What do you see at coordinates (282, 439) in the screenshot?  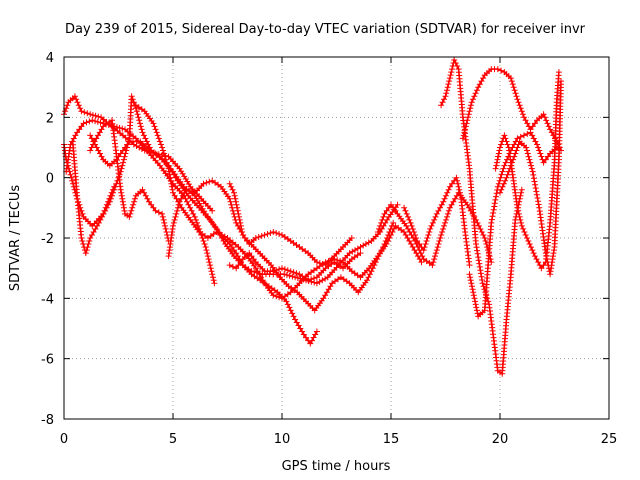 I see `x-tick-label: 10` at bounding box center [282, 439].